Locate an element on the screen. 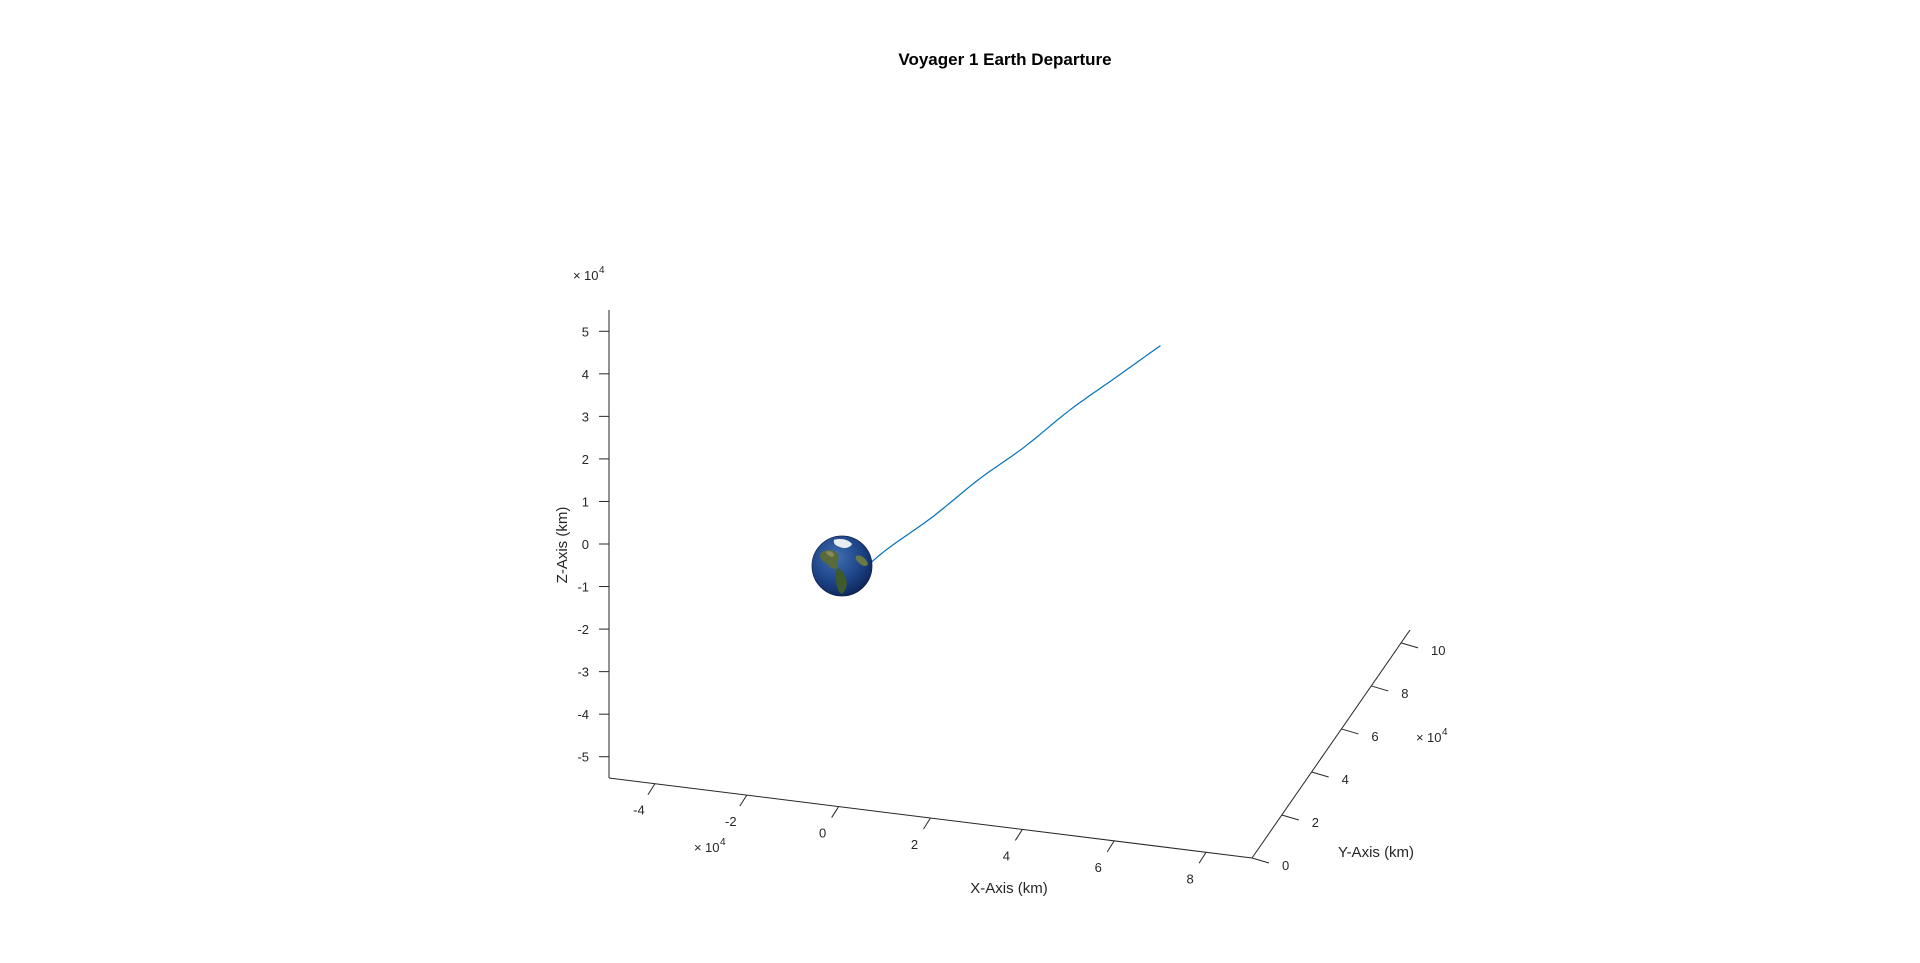  x-tick-label: 6 is located at coordinates (1098, 867).